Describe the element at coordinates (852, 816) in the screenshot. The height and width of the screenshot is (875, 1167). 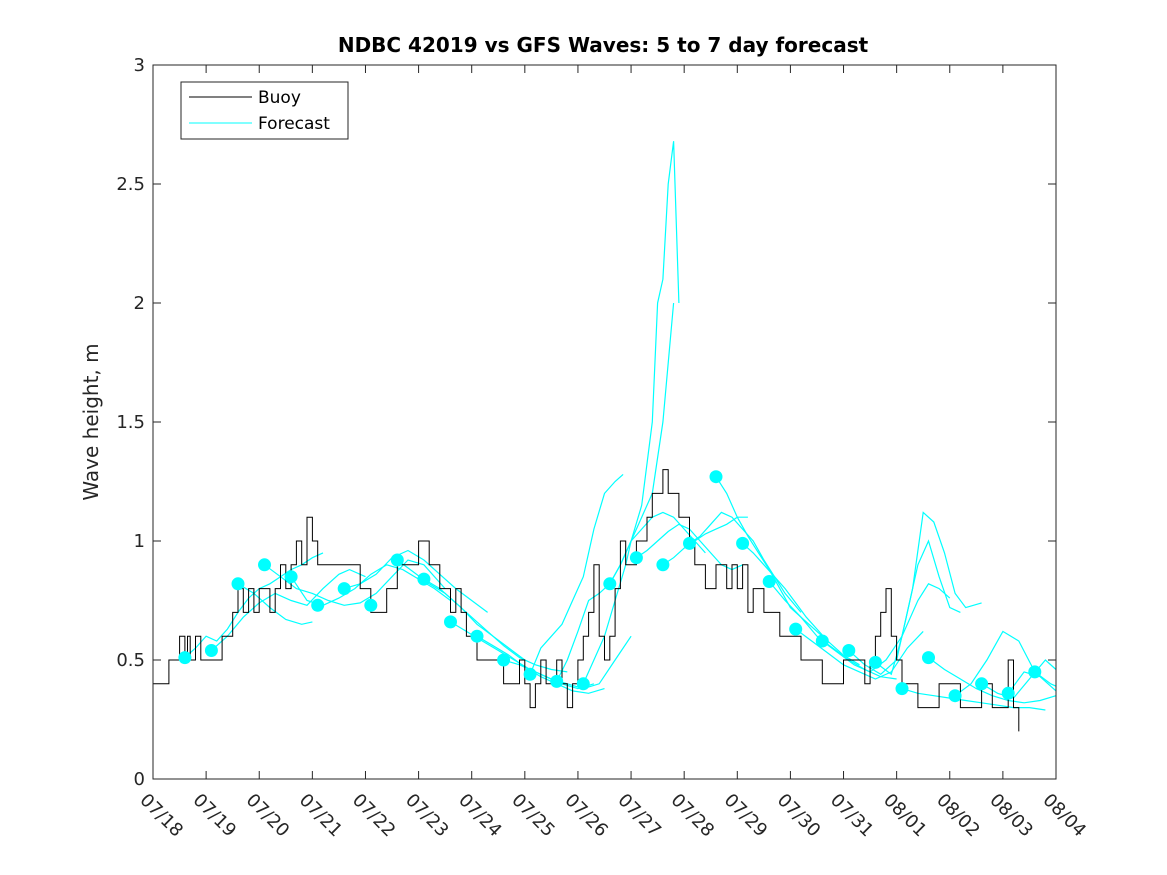
I see `x-tick-label: 07/31` at that location.